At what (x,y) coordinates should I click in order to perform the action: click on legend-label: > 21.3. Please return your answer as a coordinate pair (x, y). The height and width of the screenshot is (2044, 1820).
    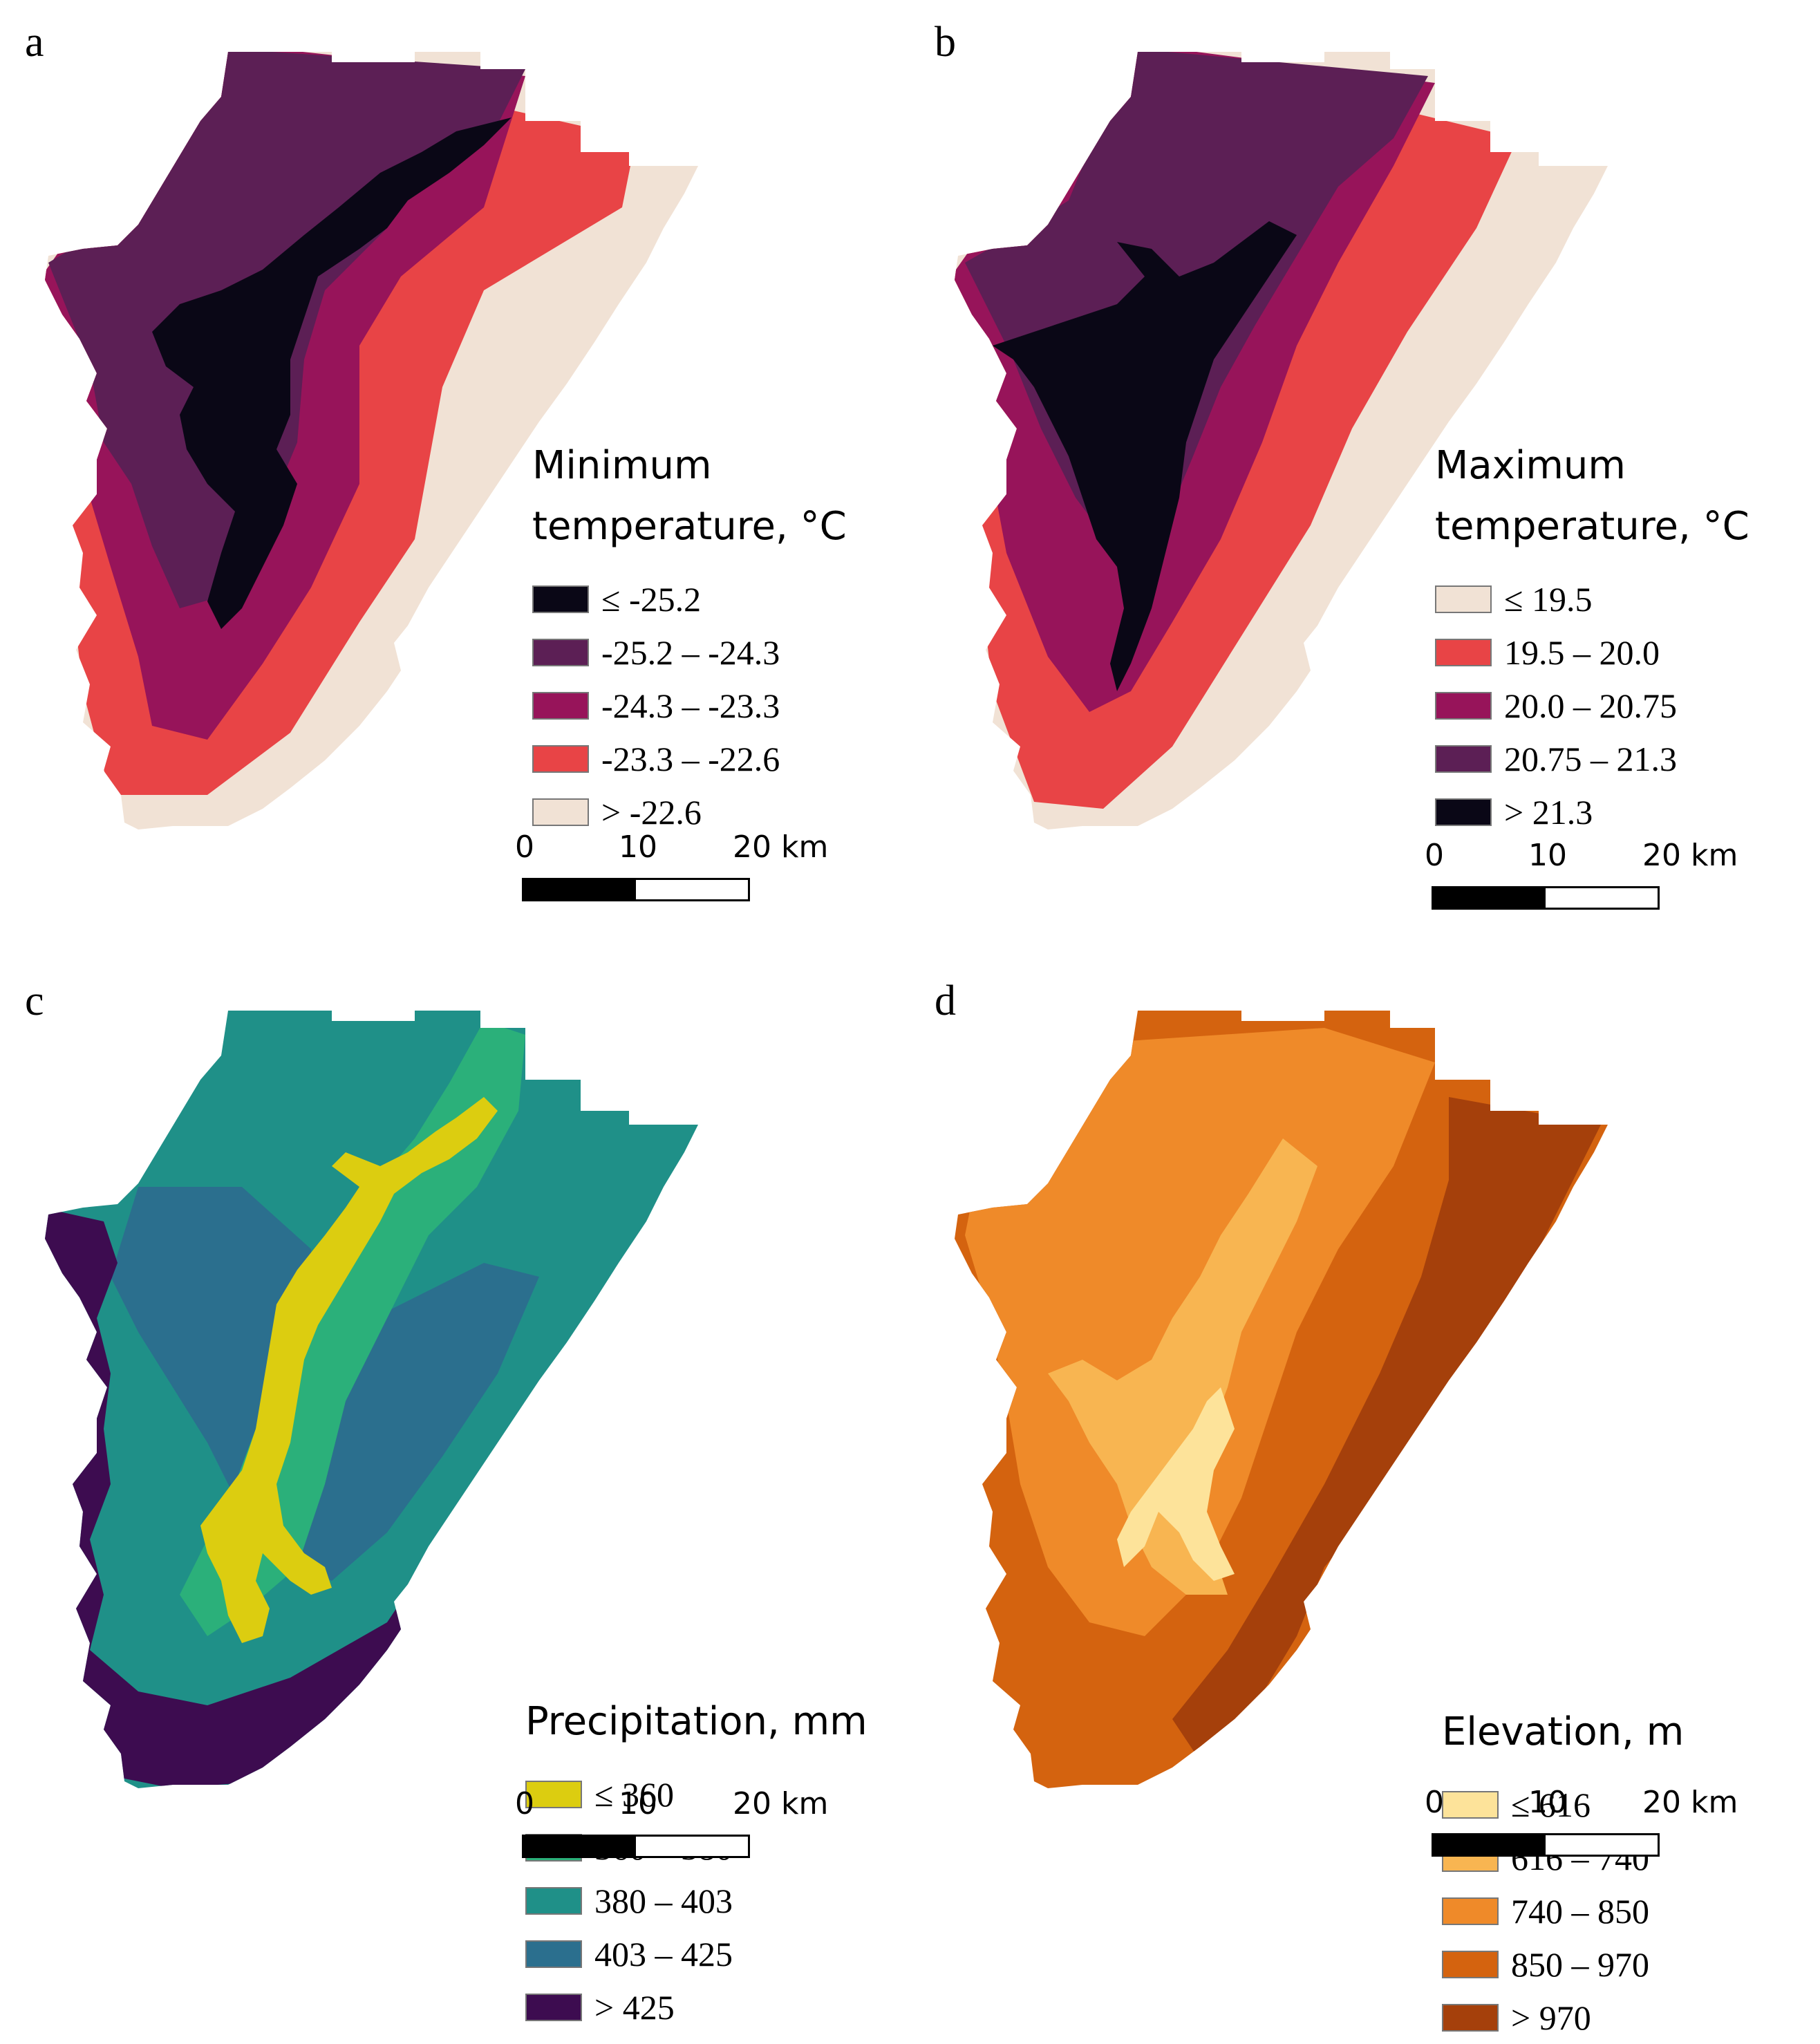
    Looking at the image, I should click on (1548, 812).